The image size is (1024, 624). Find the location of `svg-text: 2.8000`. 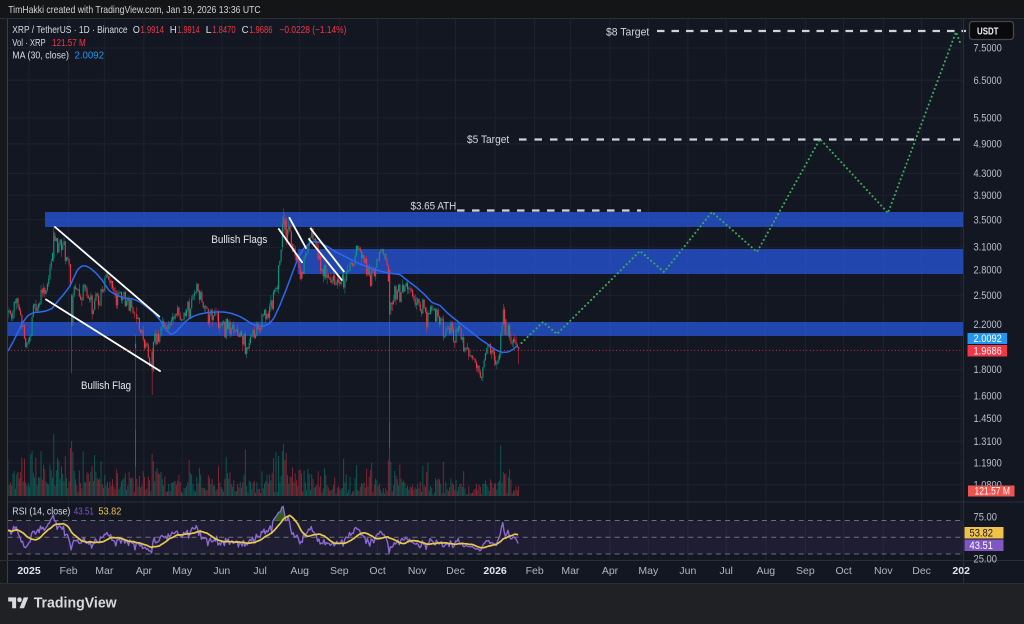

svg-text: 2.8000 is located at coordinates (988, 271).